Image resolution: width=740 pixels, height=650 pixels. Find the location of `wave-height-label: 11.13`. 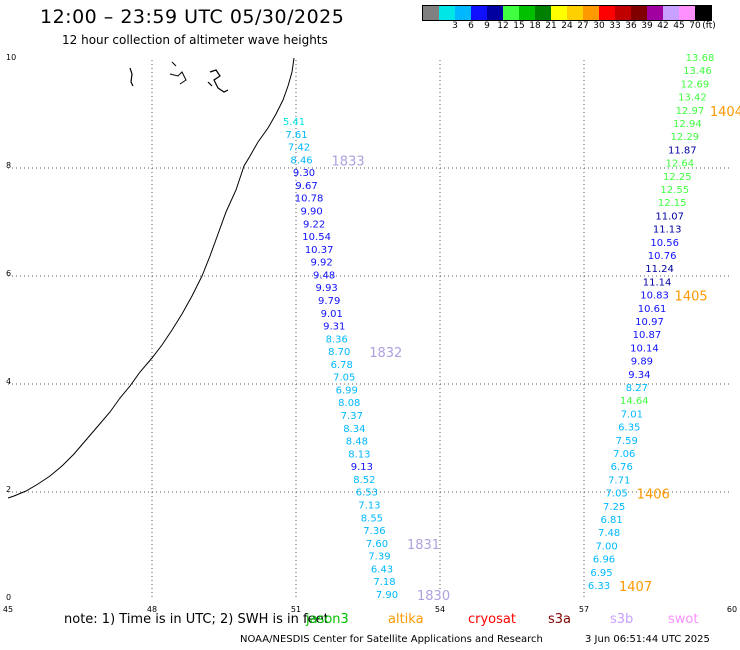

wave-height-label: 11.13 is located at coordinates (667, 230).